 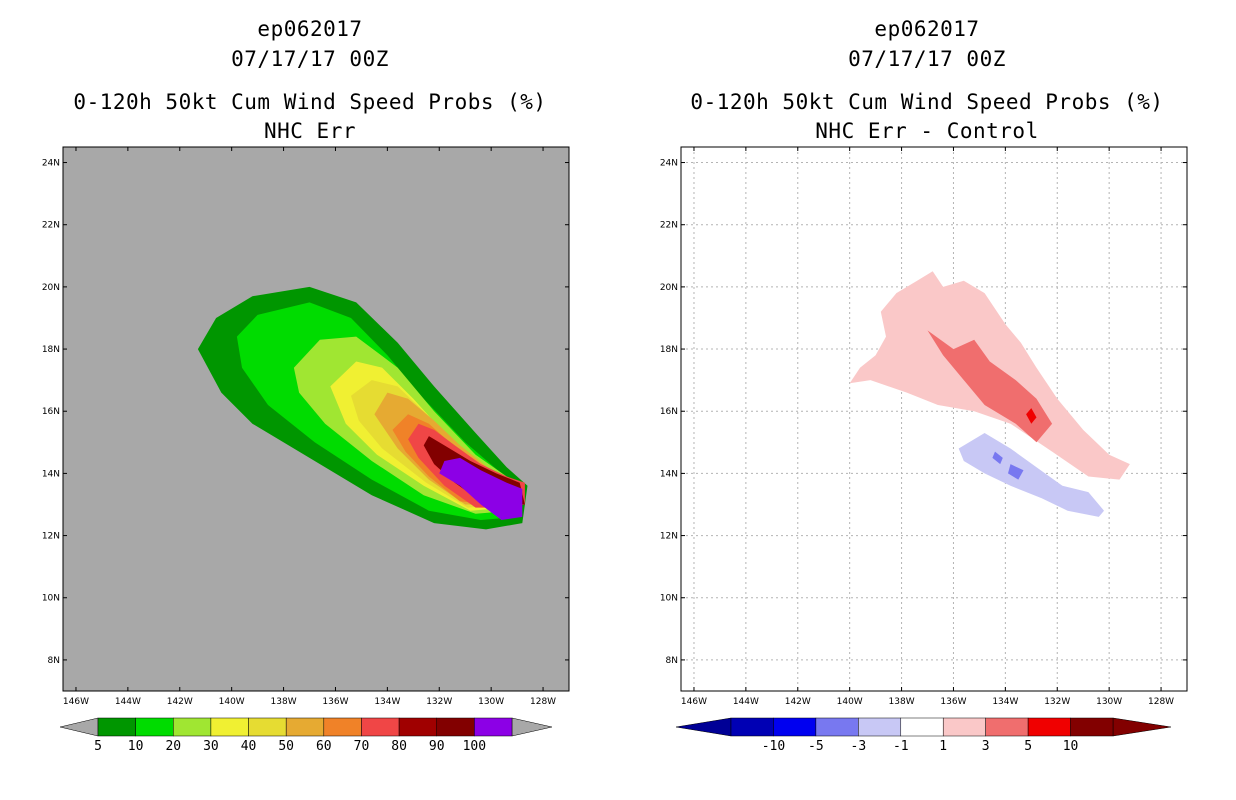 I want to click on colorbar-label: 1, so click(x=943, y=746).